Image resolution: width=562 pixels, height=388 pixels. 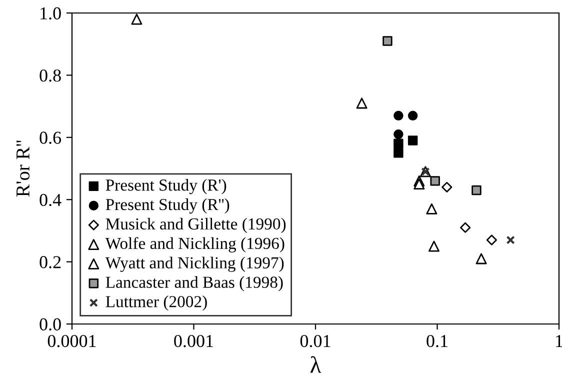 I want to click on x-tick-label: 0.0001, so click(x=72, y=341).